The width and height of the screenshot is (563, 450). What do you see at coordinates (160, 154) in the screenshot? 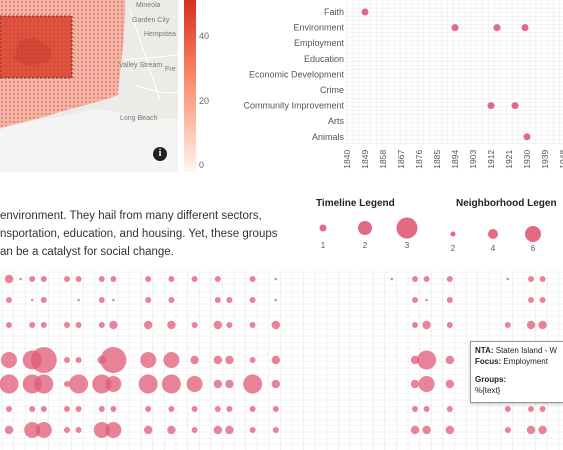
I see `info-icon: i` at bounding box center [160, 154].